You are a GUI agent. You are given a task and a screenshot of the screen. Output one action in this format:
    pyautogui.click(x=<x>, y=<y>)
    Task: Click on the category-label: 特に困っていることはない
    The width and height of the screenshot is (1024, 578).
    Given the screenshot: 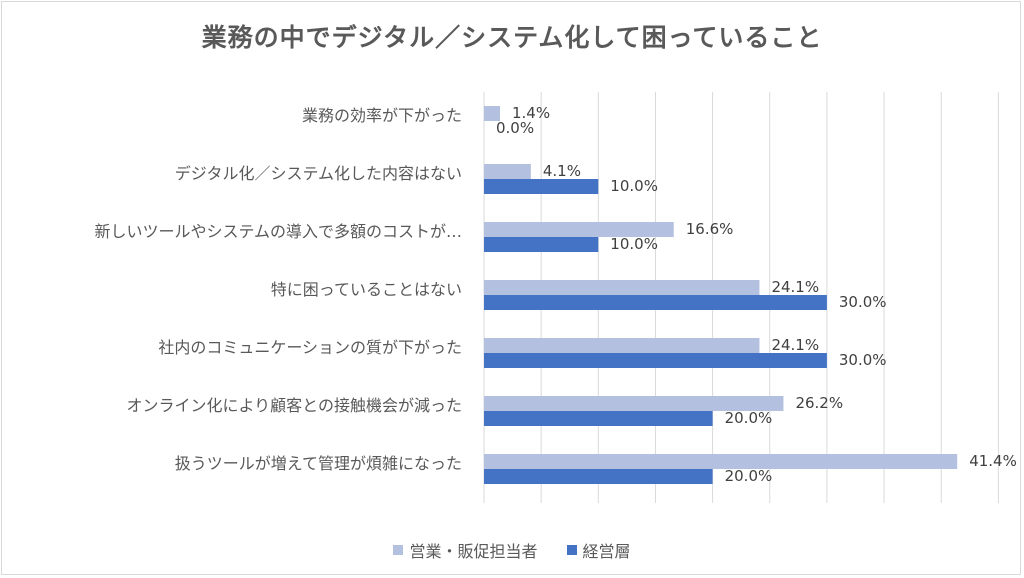 What is the action you would take?
    pyautogui.click(x=366, y=289)
    